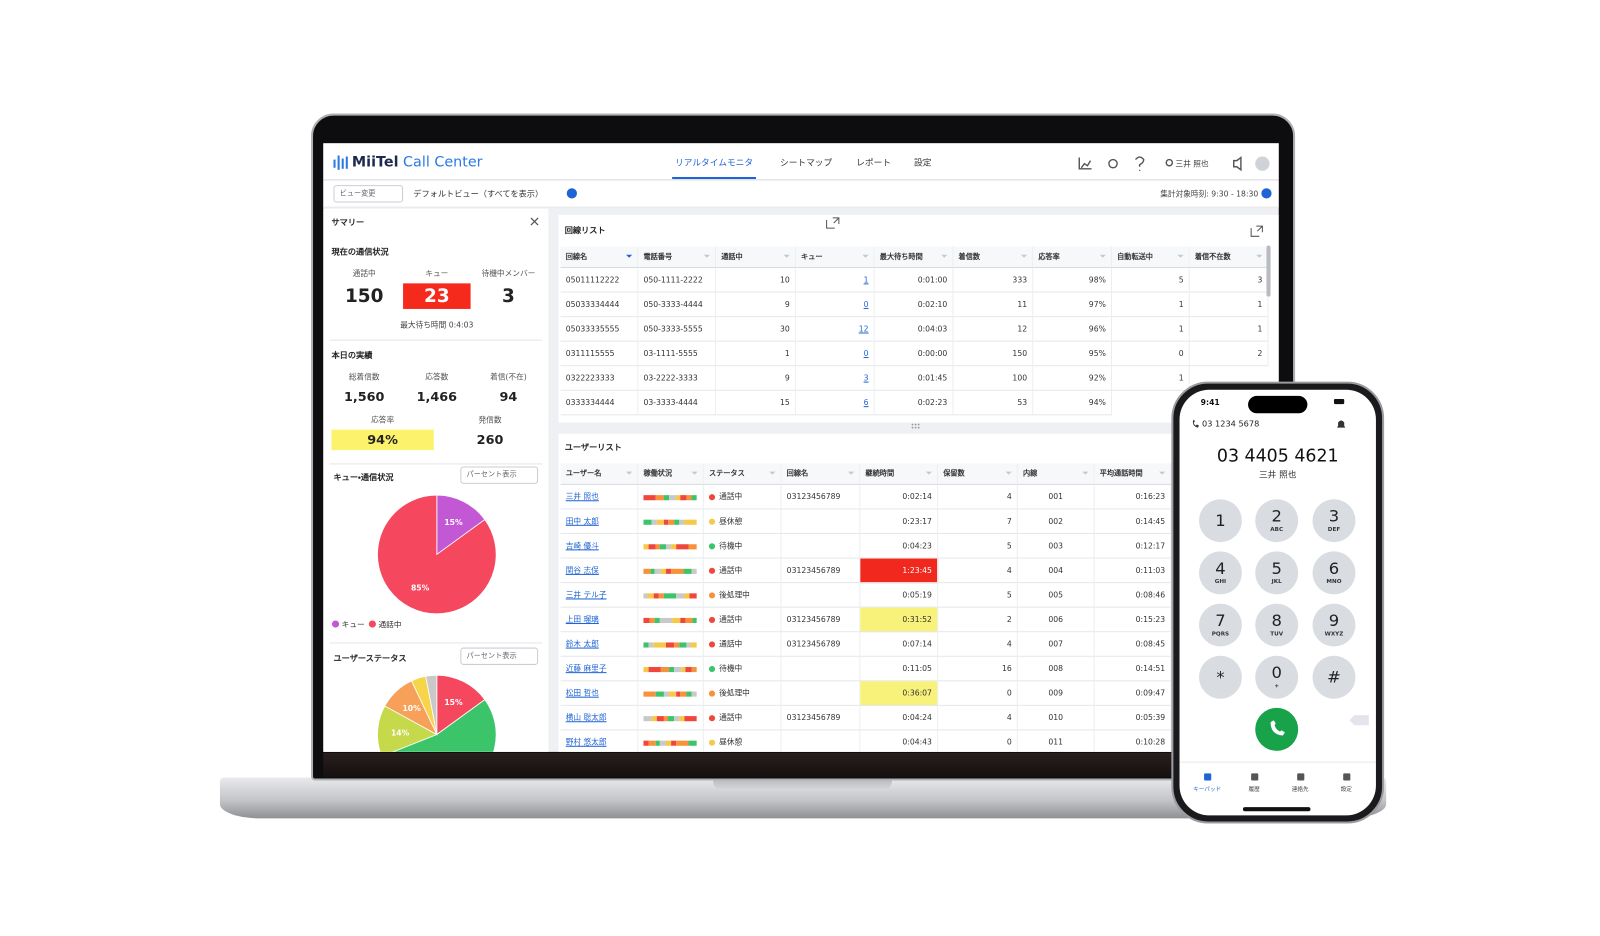 Image resolution: width=1600 pixels, height=936 pixels. Describe the element at coordinates (1277, 521) in the screenshot. I see `dial-key: 2 ABC` at that location.